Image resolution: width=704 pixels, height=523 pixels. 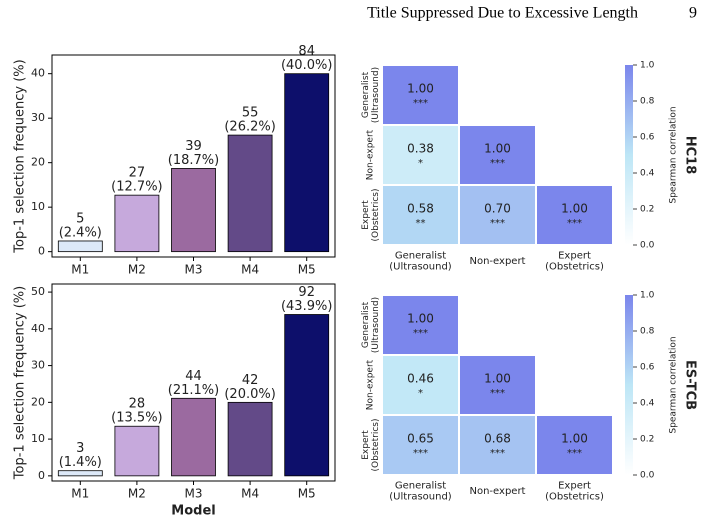 What do you see at coordinates (693, 13) in the screenshot?
I see `page-number: 9` at bounding box center [693, 13].